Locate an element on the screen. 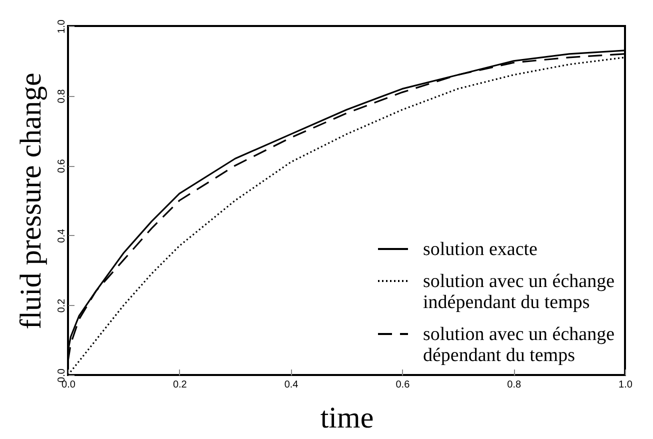 This screenshot has width=653, height=439. x-tick-label: 0.4 is located at coordinates (291, 385).